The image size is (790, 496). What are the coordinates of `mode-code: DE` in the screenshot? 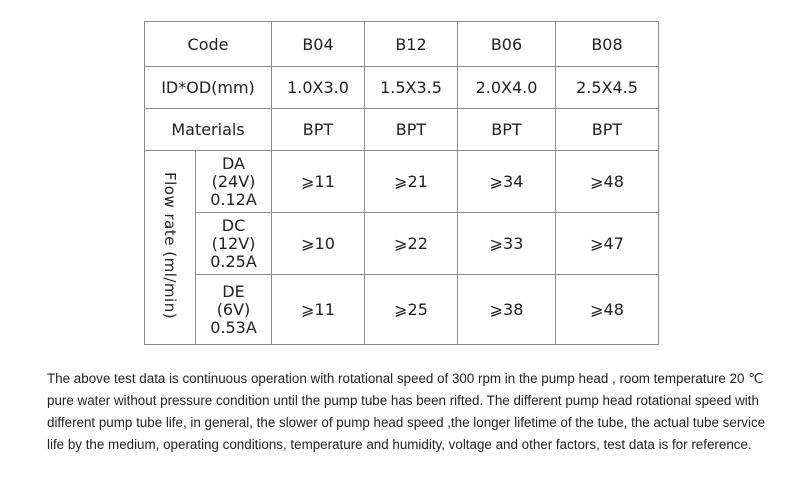 It's located at (233, 291).